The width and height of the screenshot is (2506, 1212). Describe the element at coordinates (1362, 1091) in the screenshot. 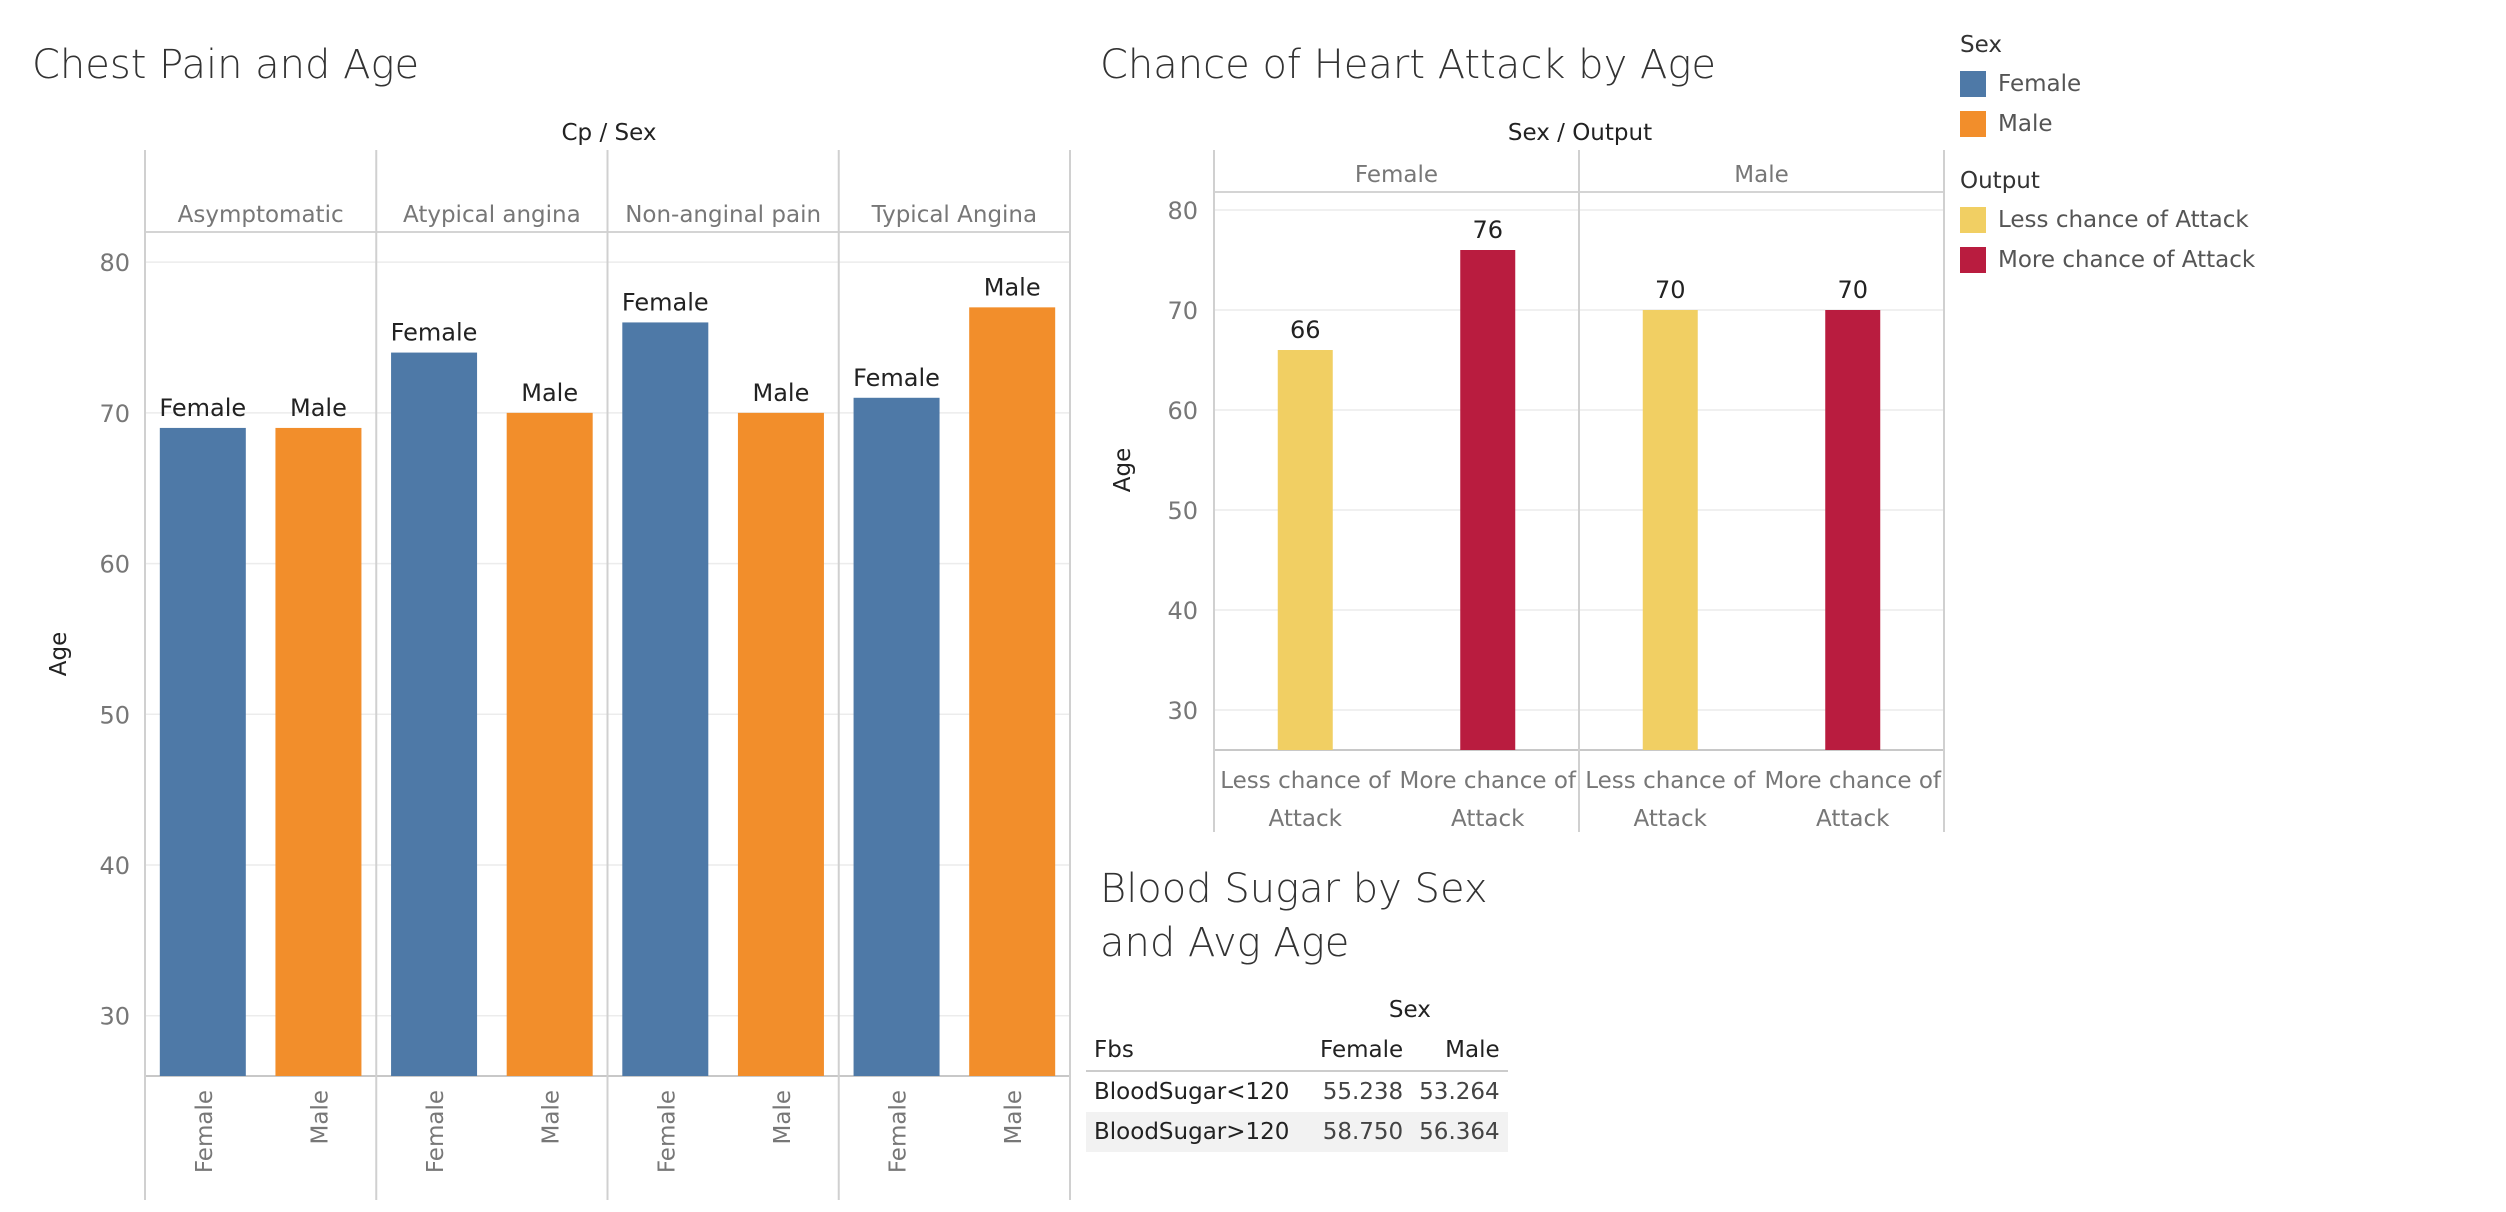

I see `table-cell: 55.238` at that location.